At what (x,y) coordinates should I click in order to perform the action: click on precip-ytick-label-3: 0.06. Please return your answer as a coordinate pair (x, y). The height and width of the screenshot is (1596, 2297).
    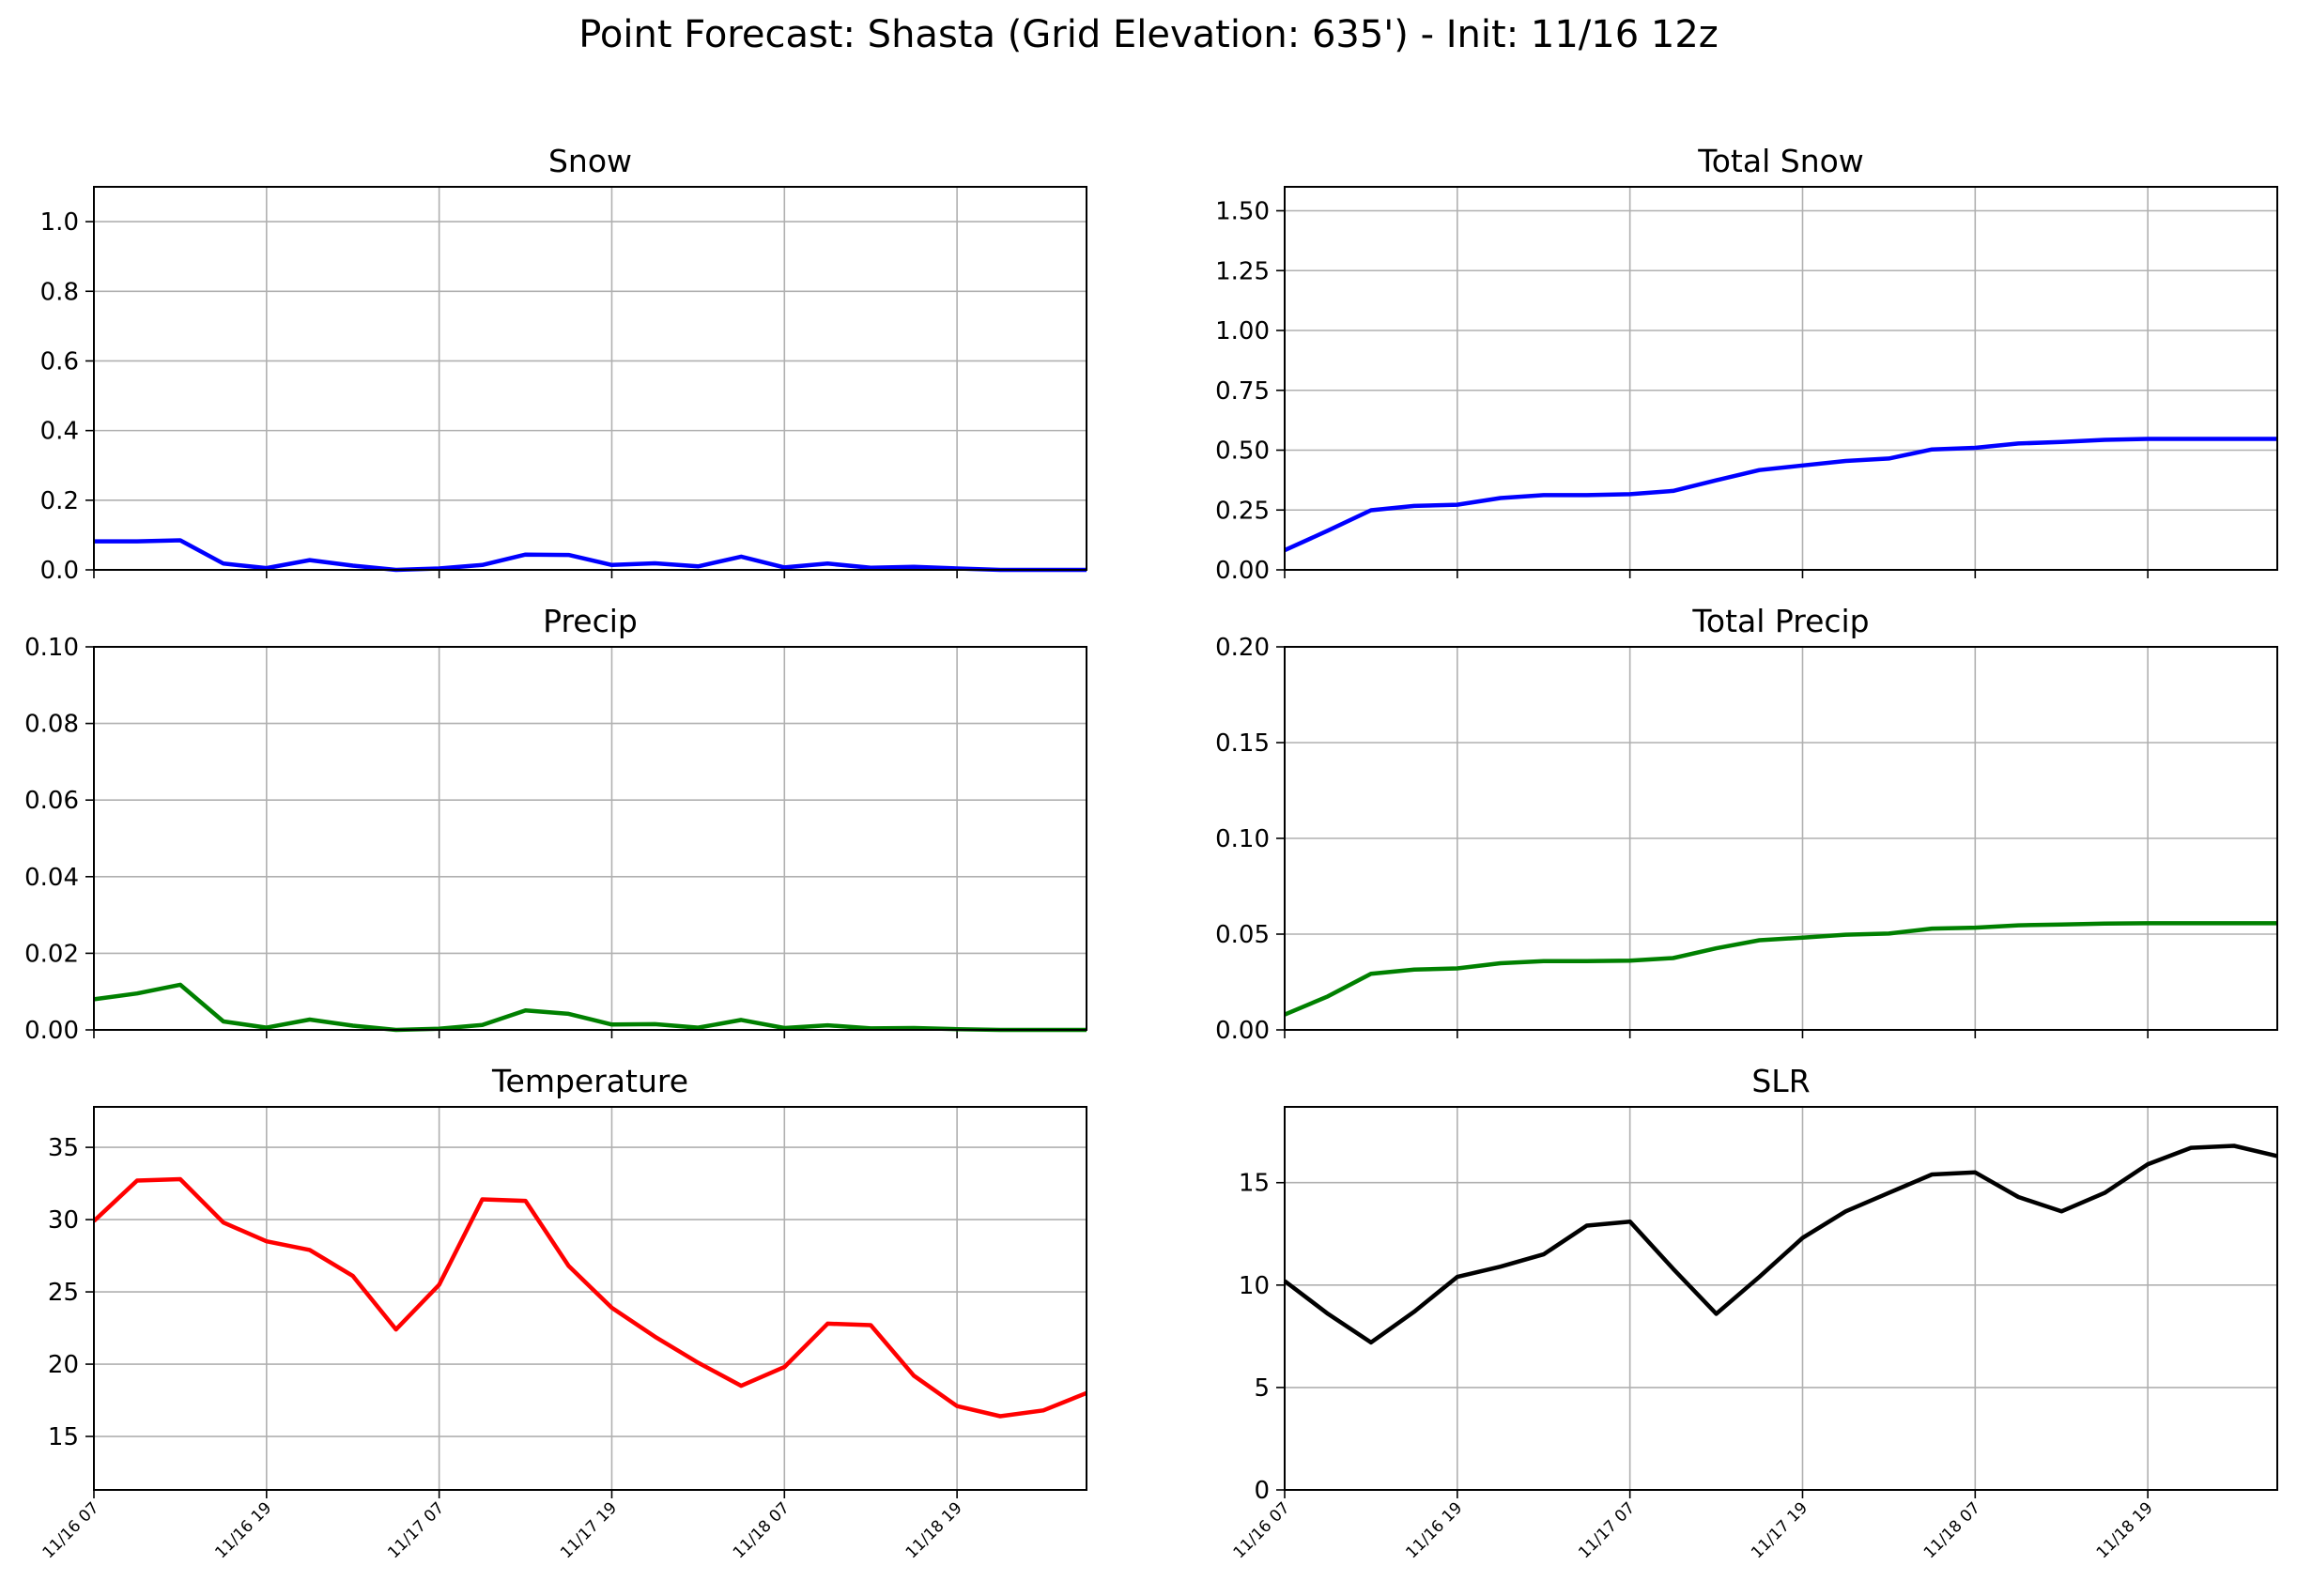
    Looking at the image, I should click on (51, 801).